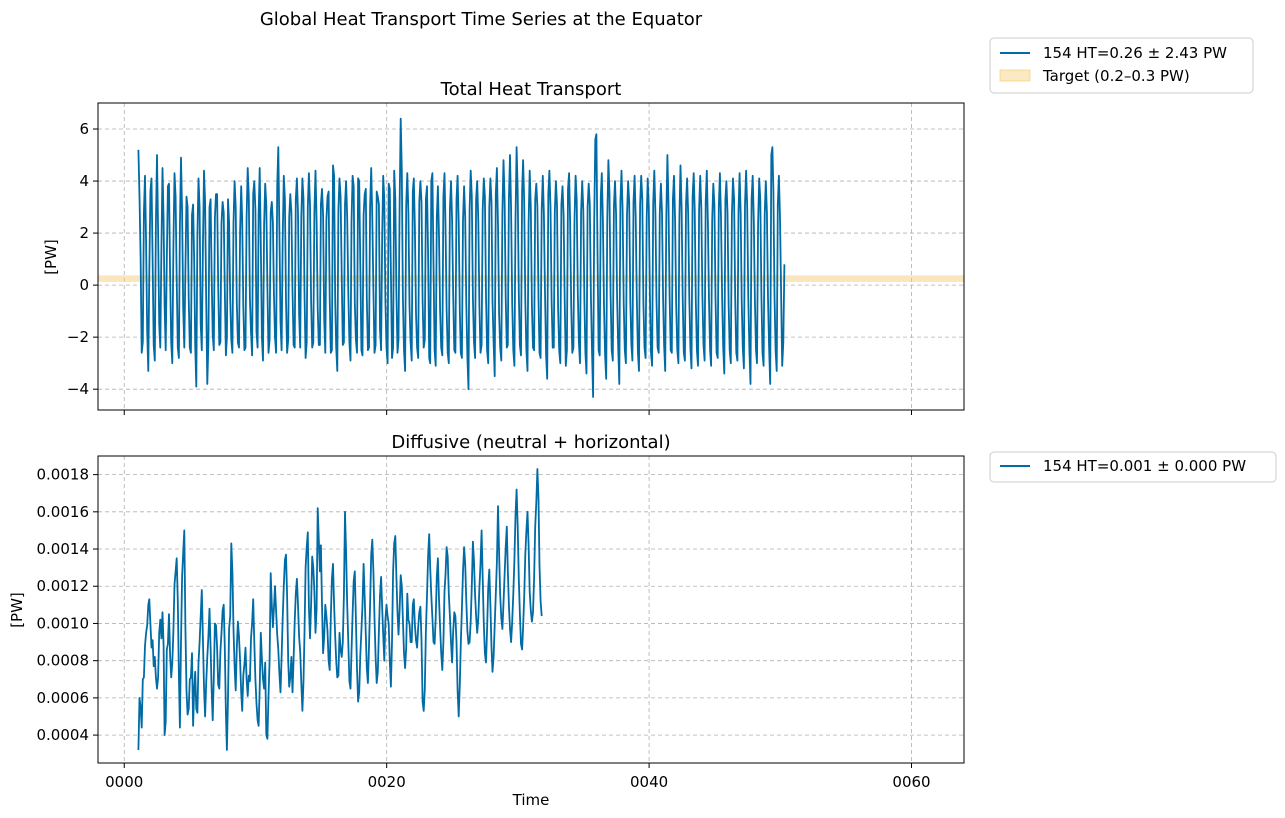 This screenshot has height=818, width=1285. Describe the element at coordinates (84, 285) in the screenshot. I see `top-y-tick-label: 0` at that location.